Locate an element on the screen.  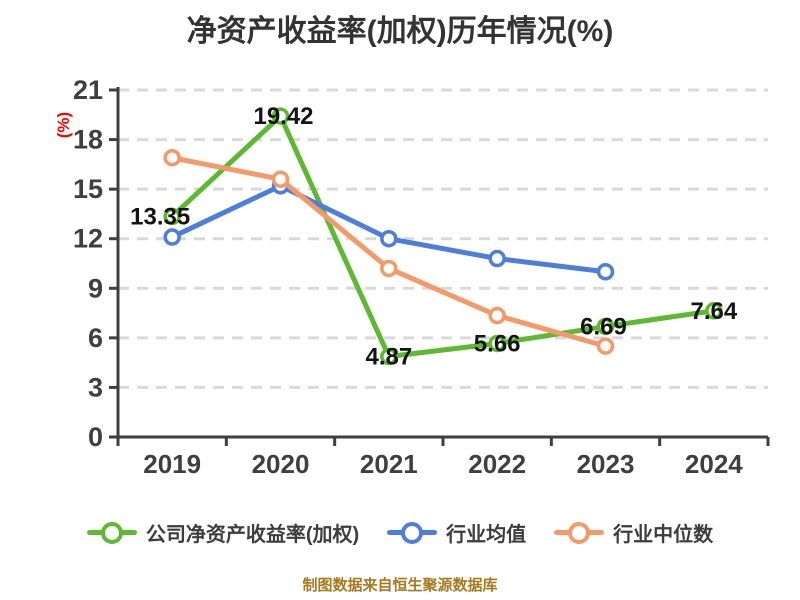
point-label: 5.66 is located at coordinates (497, 343).